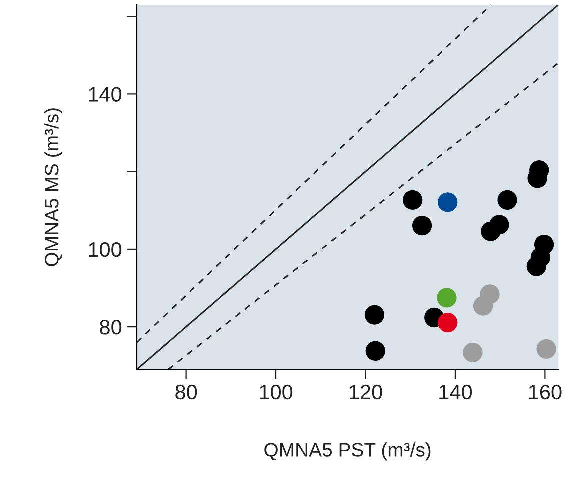  I want to click on y-tick-label: 100, so click(105, 250).